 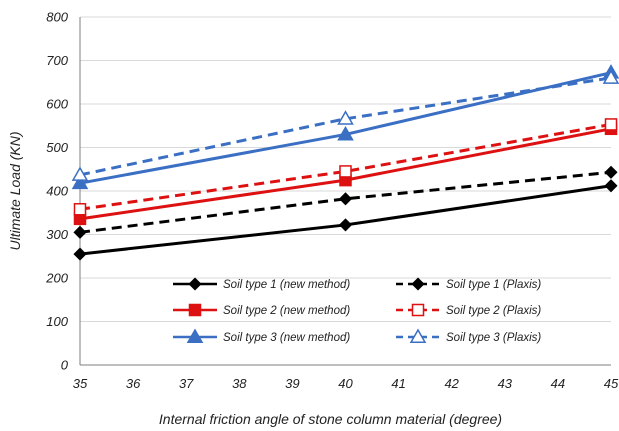 I want to click on legend-entry-soil-type-3-plaxis: Soil type 3 (Plaxis), so click(x=468, y=336).